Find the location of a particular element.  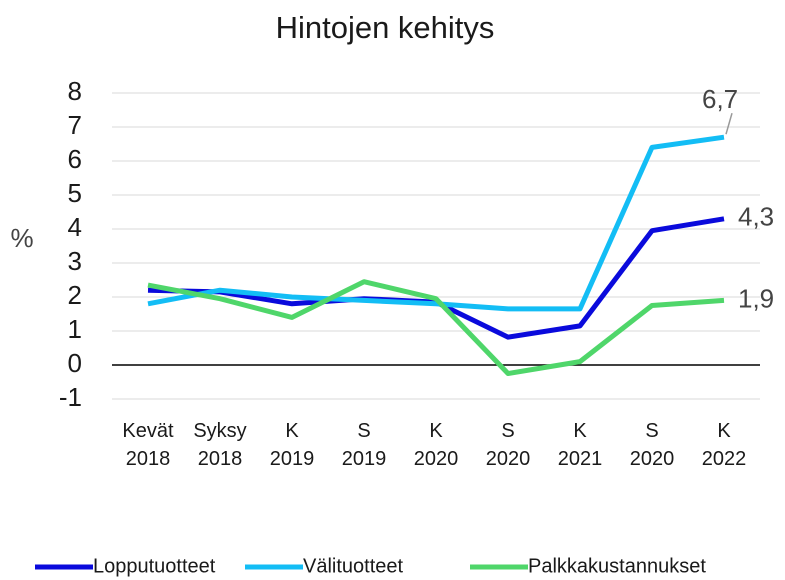

series-line is located at coordinates (436, 327).